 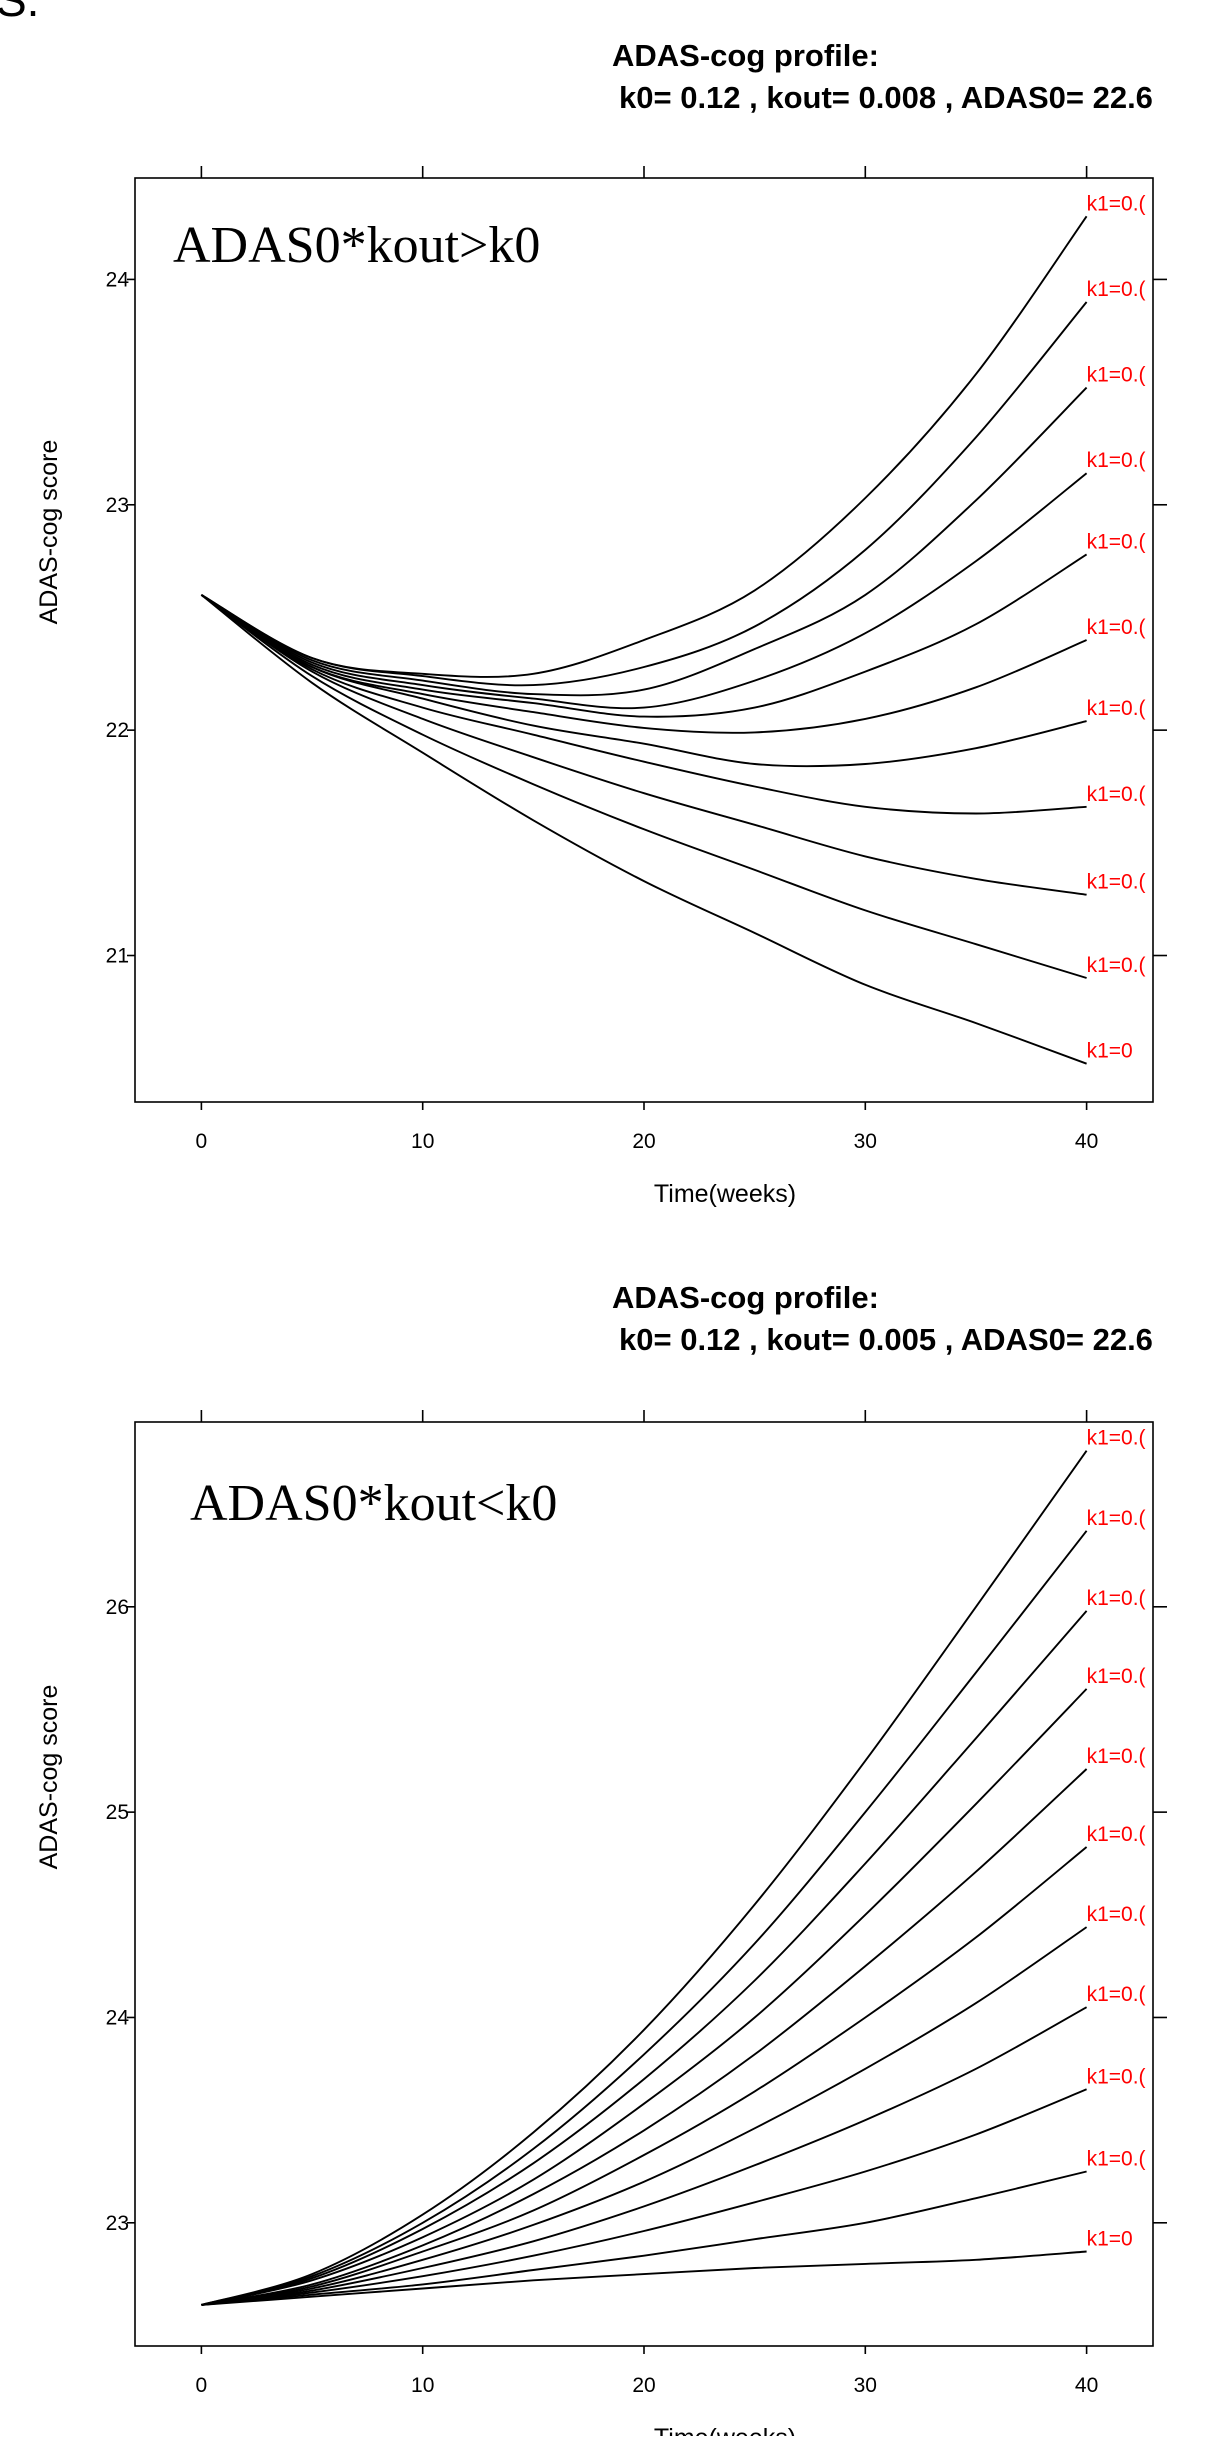 What do you see at coordinates (886, 97) in the screenshot?
I see `chart1-subtitle: k0= 0.12 , kout= 0.008 , ADAS0= 22.6` at bounding box center [886, 97].